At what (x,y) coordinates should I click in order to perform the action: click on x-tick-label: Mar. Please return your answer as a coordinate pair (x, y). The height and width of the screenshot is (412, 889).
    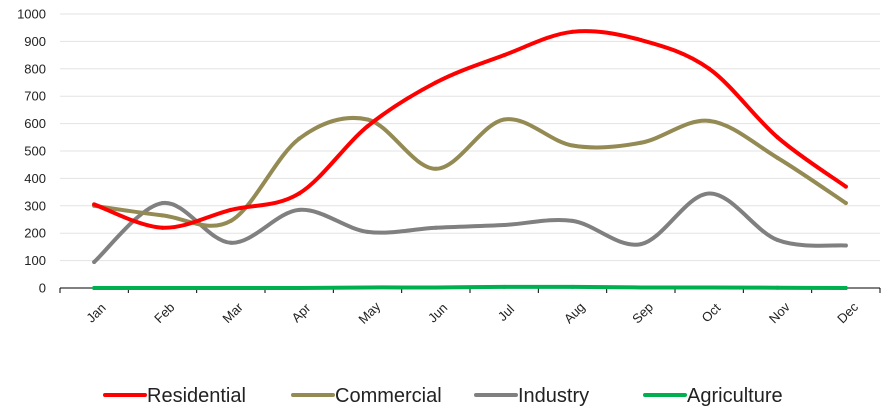
    Looking at the image, I should click on (232, 312).